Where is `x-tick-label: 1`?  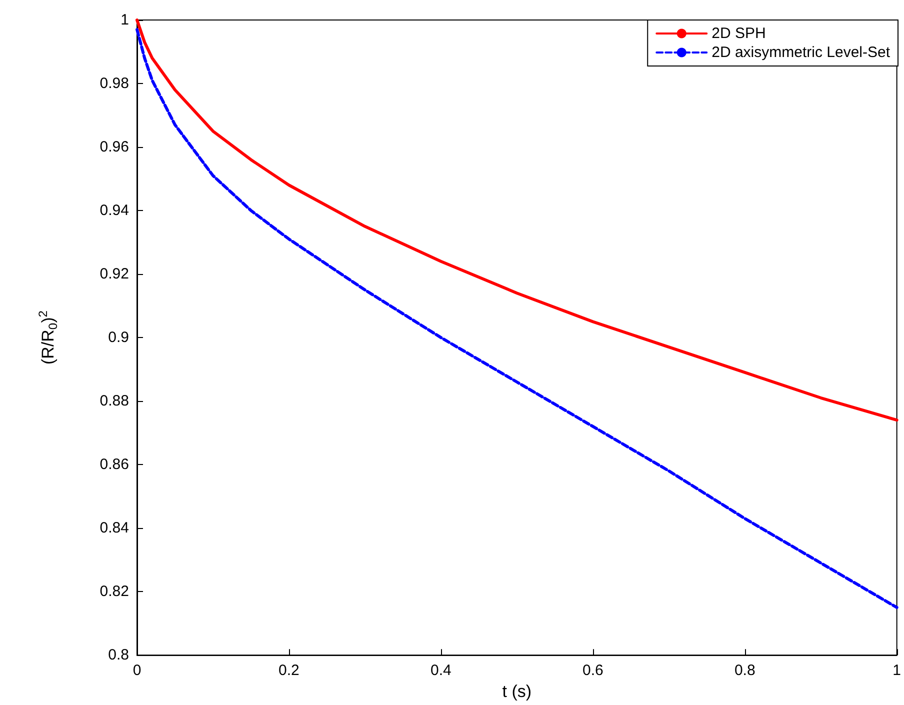 x-tick-label: 1 is located at coordinates (896, 671).